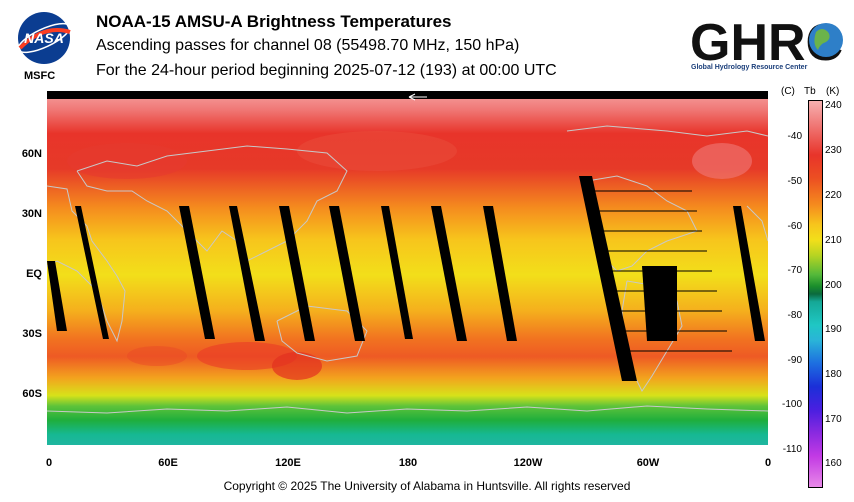  Describe the element at coordinates (274, 21) in the screenshot. I see `chart-title: NOAA-15 AMSU-A Brightness Temperatures` at that location.